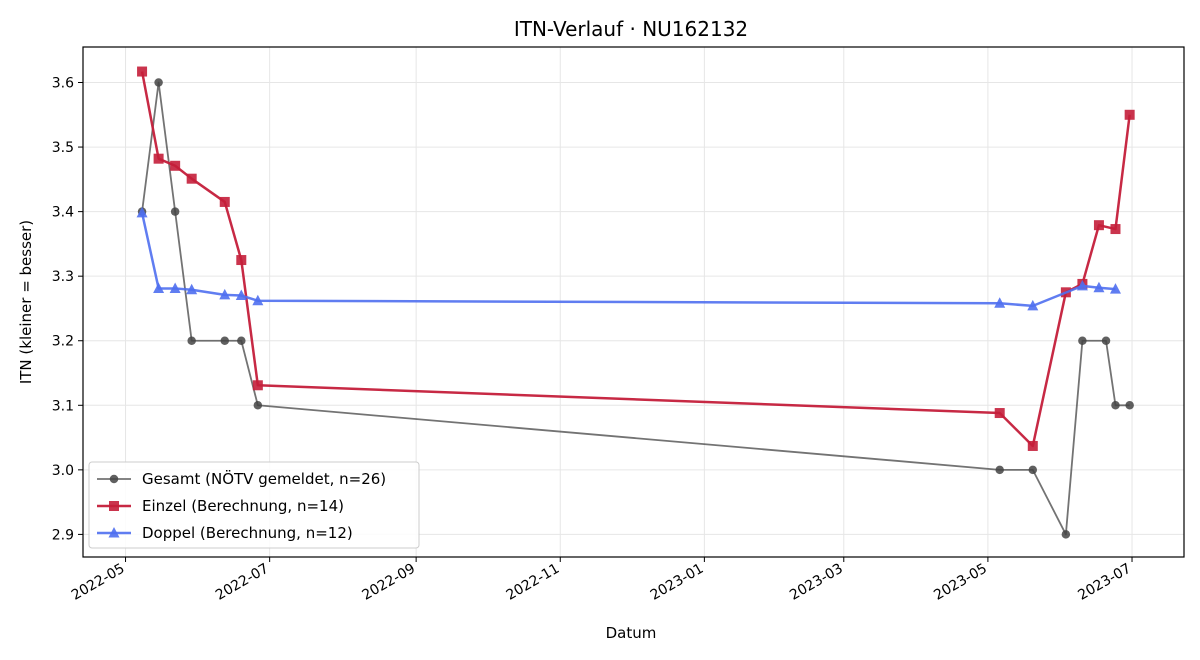  Describe the element at coordinates (63, 471) in the screenshot. I see `y-tick-label: 3.0` at that location.